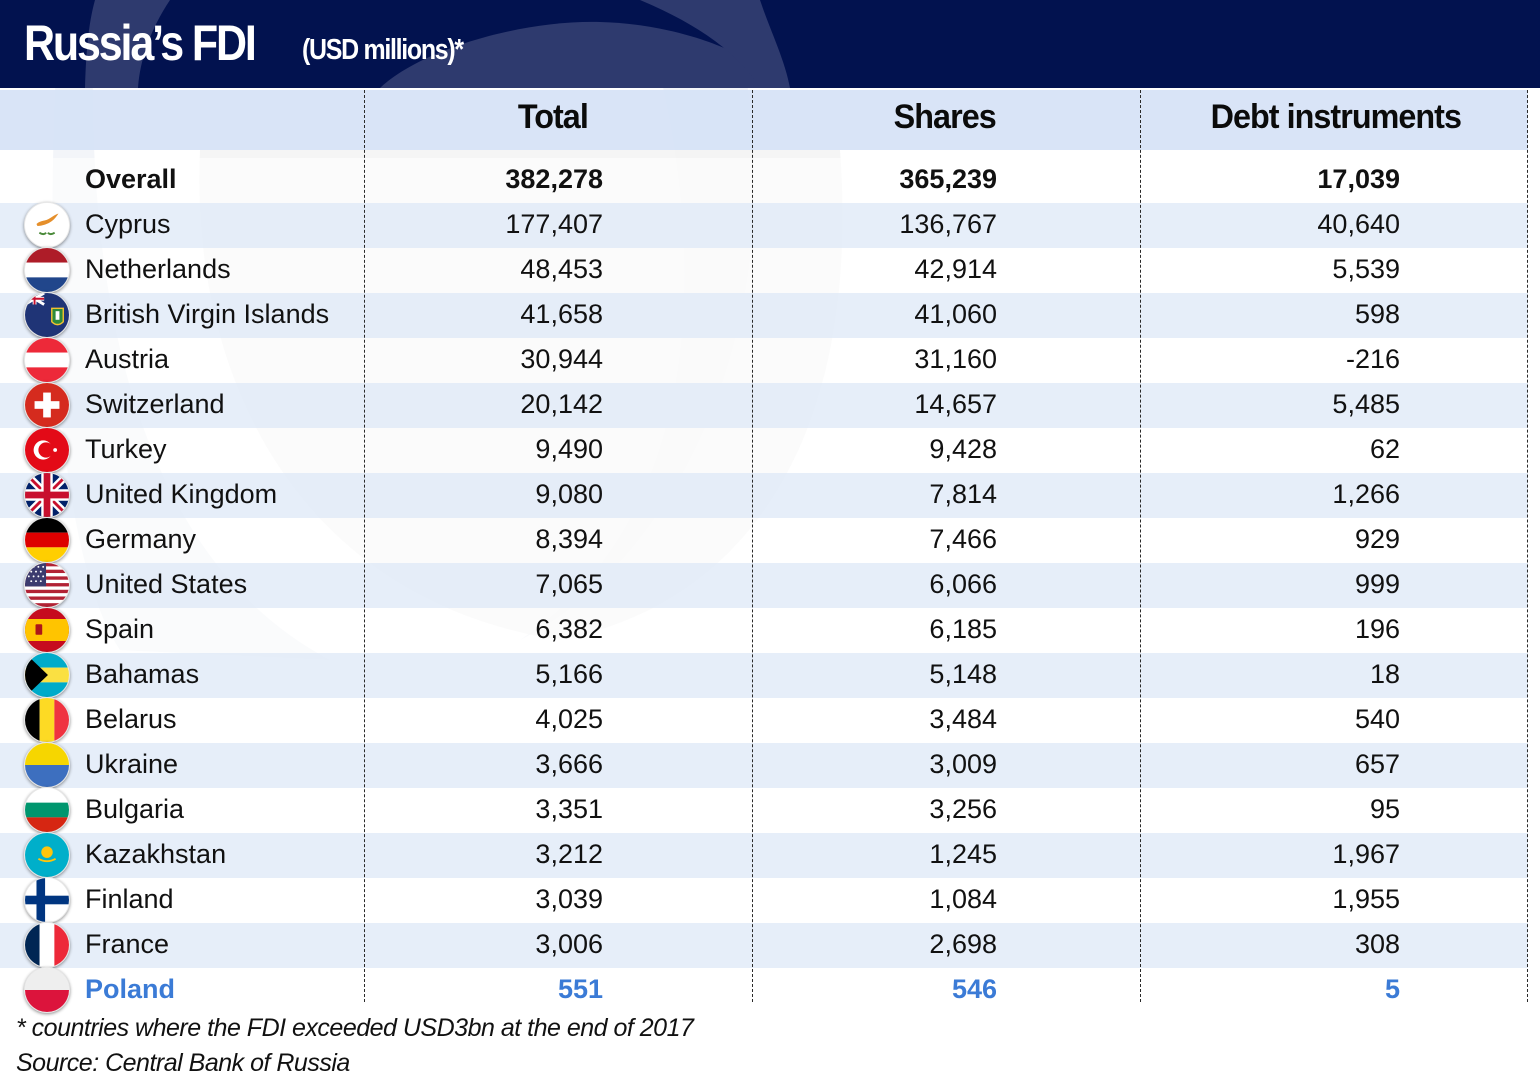 The width and height of the screenshot is (1540, 1087). I want to click on total-value: 30,944, so click(561, 359).